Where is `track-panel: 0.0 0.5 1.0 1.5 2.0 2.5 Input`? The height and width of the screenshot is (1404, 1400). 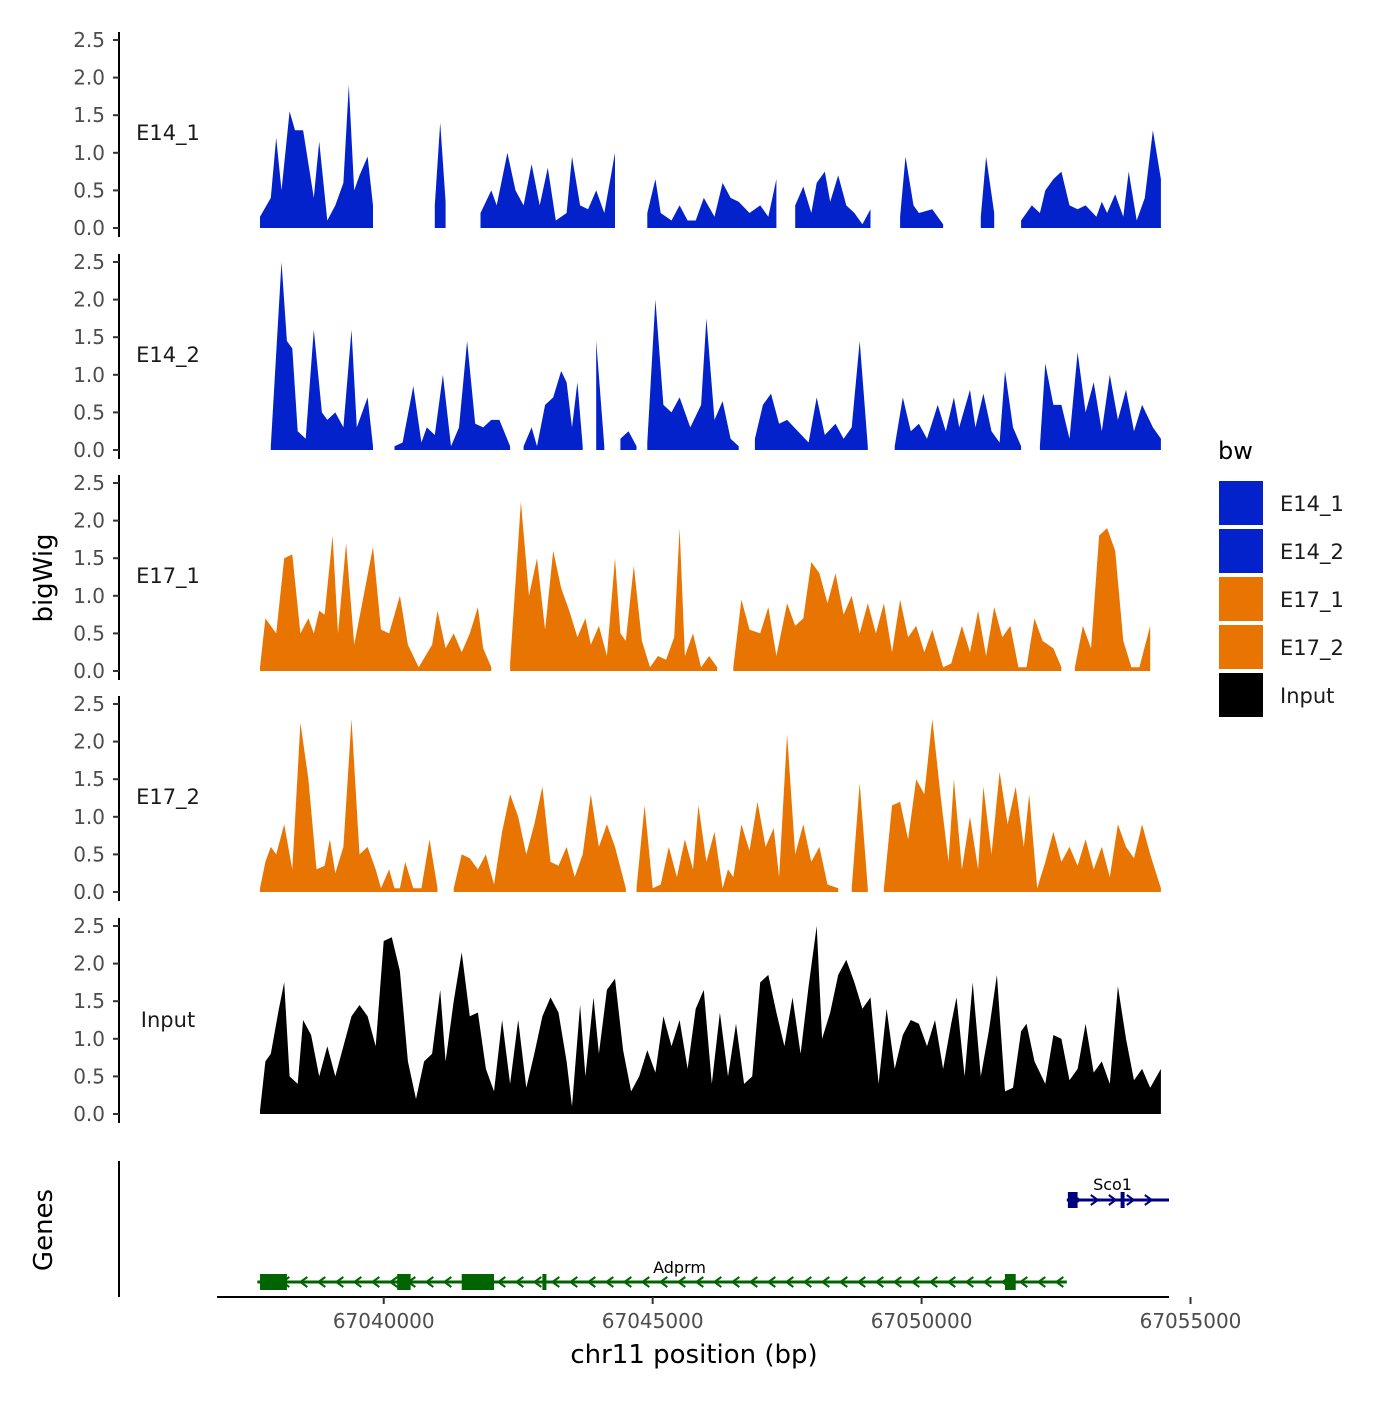 track-panel: 0.0 0.5 1.0 1.5 2.0 2.5 Input is located at coordinates (617, 1020).